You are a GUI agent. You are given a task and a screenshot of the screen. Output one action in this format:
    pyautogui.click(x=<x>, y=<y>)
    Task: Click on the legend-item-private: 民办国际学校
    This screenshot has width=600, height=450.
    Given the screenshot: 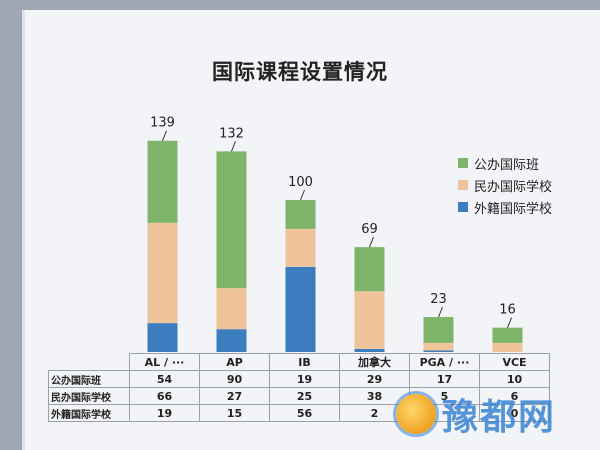 What is the action you would take?
    pyautogui.click(x=505, y=185)
    